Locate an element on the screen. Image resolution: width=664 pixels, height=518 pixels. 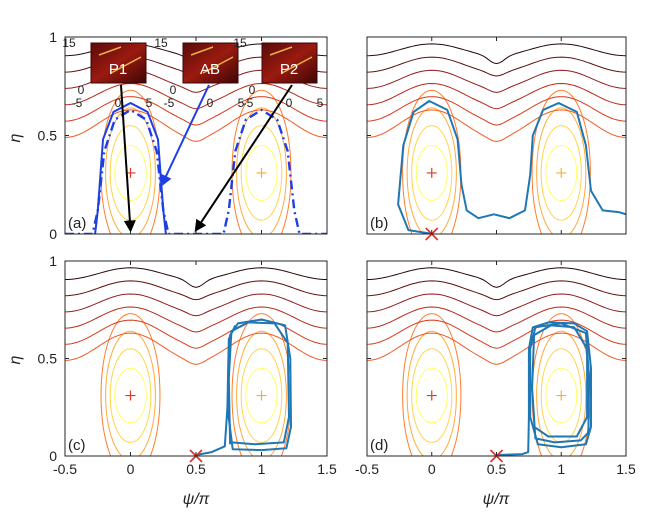
panel-label: (c) is located at coordinates (77, 445).